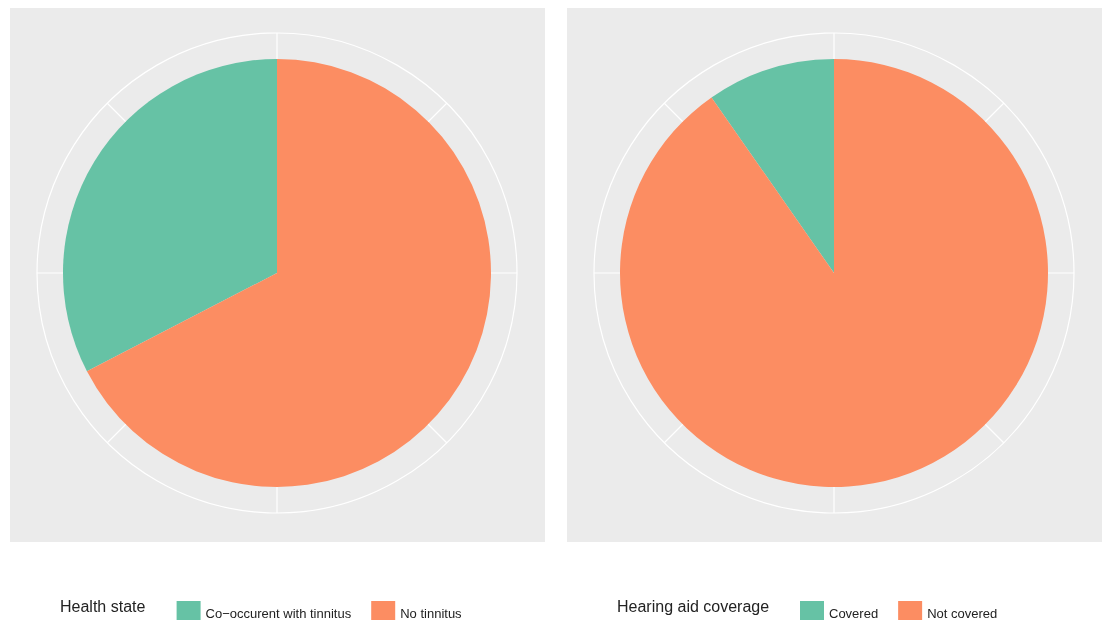 The width and height of the screenshot is (1114, 620). What do you see at coordinates (278, 612) in the screenshot?
I see `legend-label: Co−occurent with tinnitus` at bounding box center [278, 612].